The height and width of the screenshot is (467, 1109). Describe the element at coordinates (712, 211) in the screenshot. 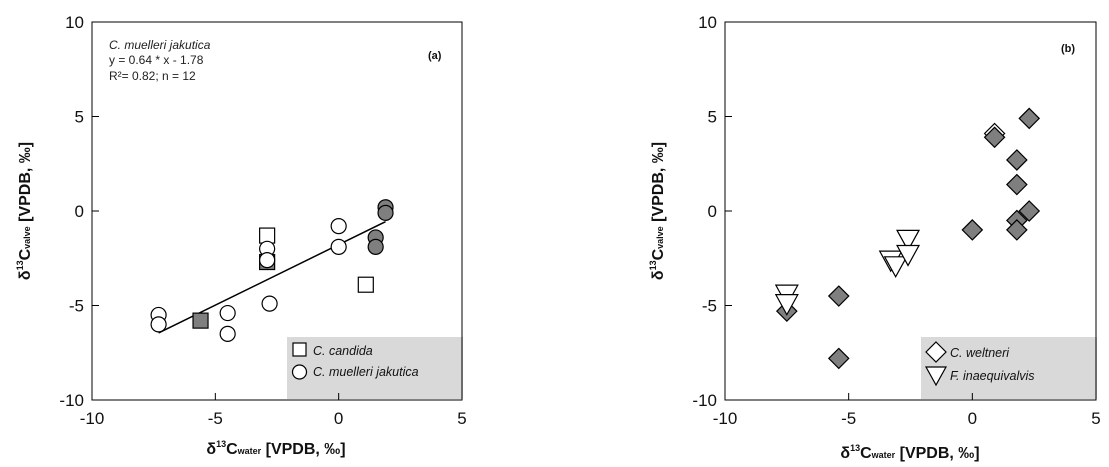

I see `panel-b-y-tick-label: 0` at that location.